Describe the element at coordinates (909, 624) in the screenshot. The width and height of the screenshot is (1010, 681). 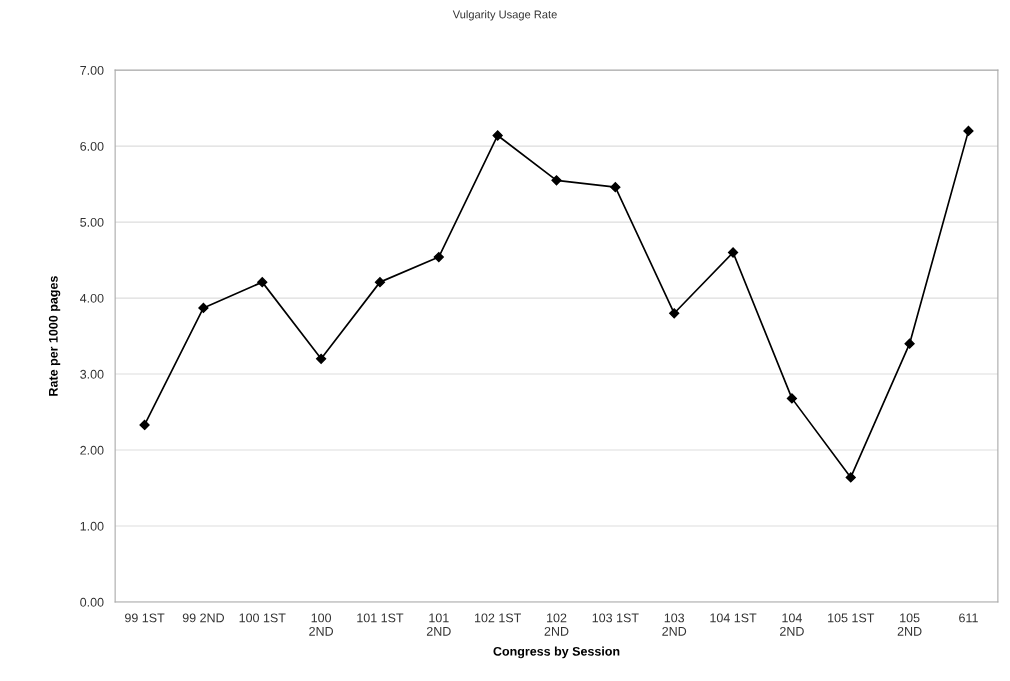
I see `x-tick-label: 105 2ND` at that location.